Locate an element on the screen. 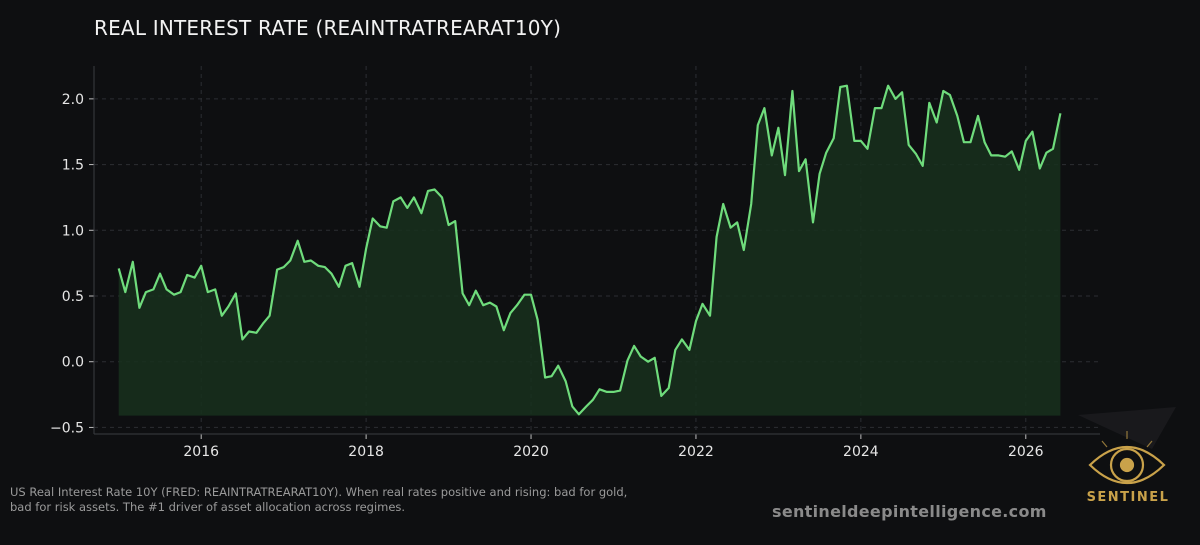  y-tick-label: 1.5 is located at coordinates (73, 166).